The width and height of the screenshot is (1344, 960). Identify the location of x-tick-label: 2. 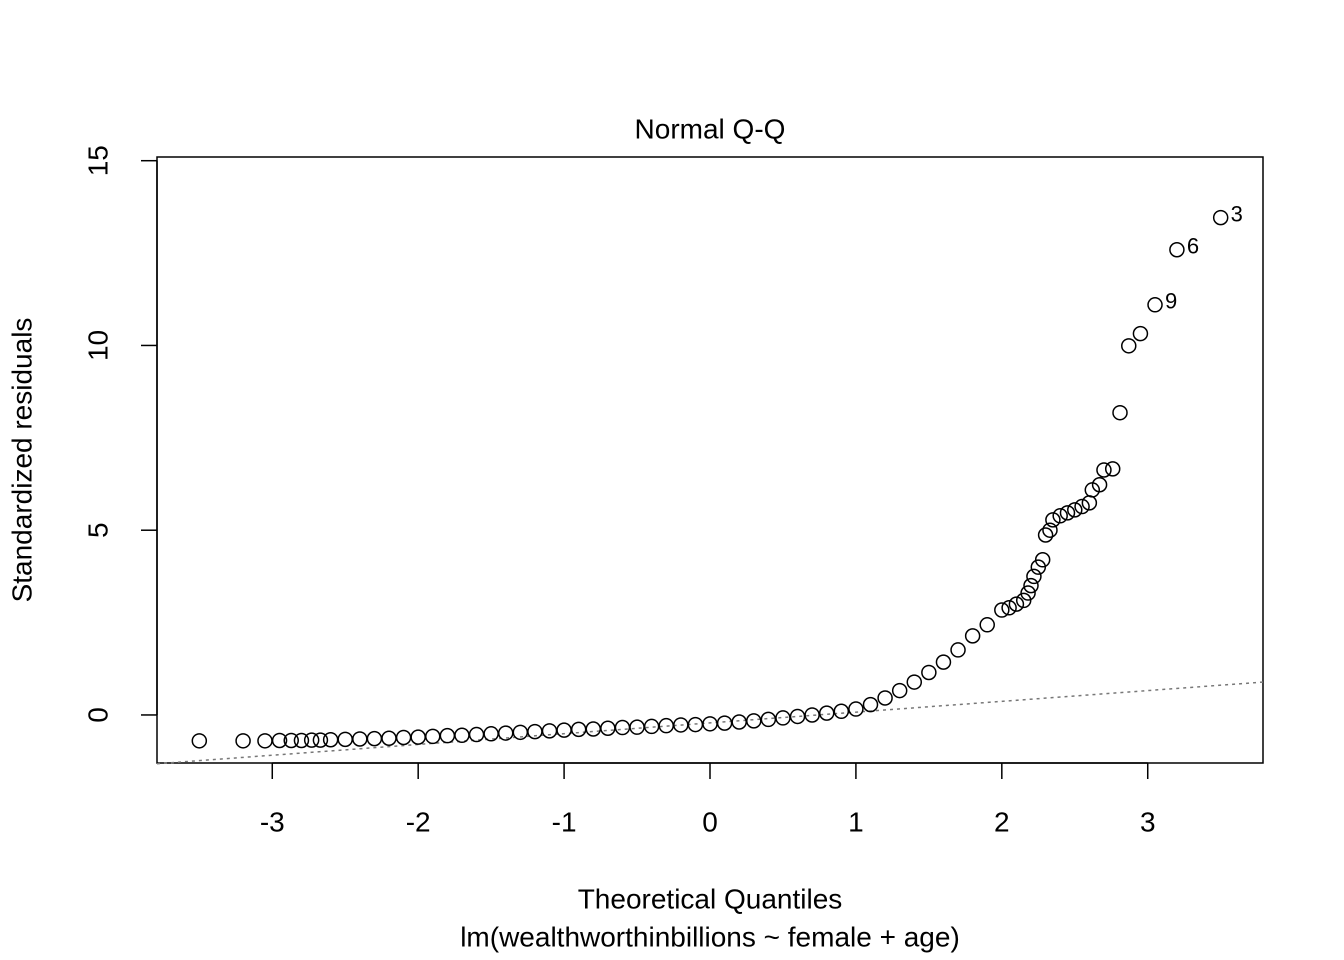
(1002, 821).